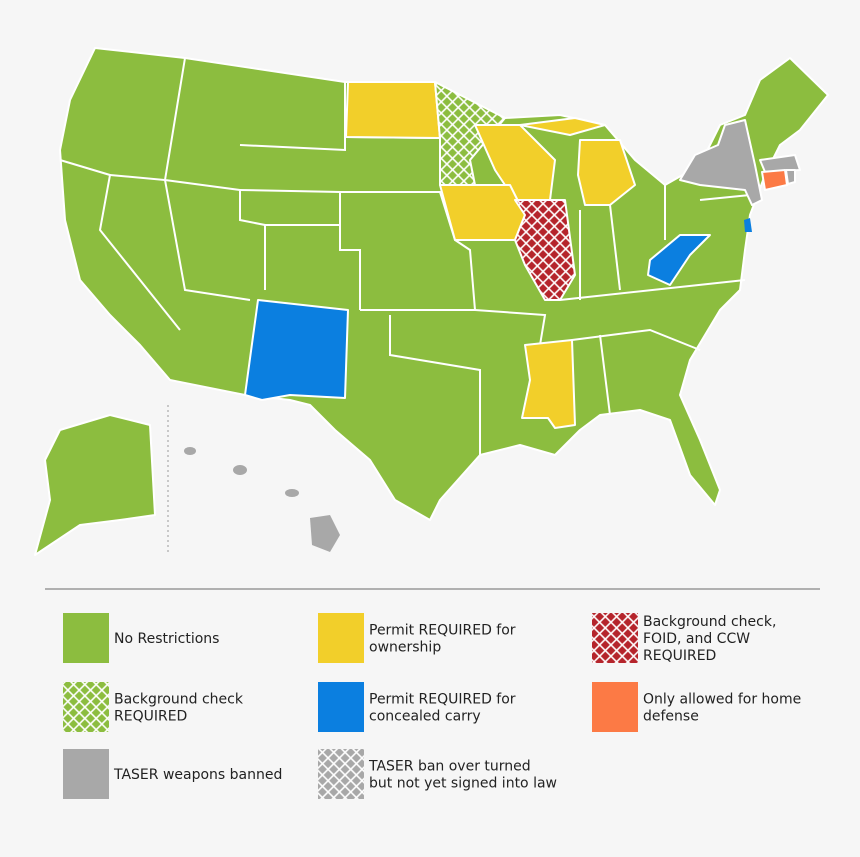  Describe the element at coordinates (671, 717) in the screenshot. I see `legend-label: defense` at that location.